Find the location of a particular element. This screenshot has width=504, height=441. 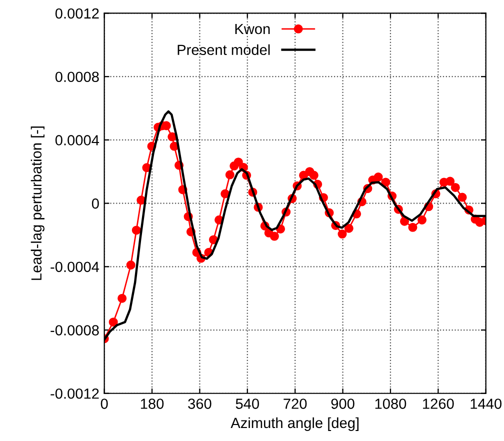

legend-label: Present model is located at coordinates (224, 50).